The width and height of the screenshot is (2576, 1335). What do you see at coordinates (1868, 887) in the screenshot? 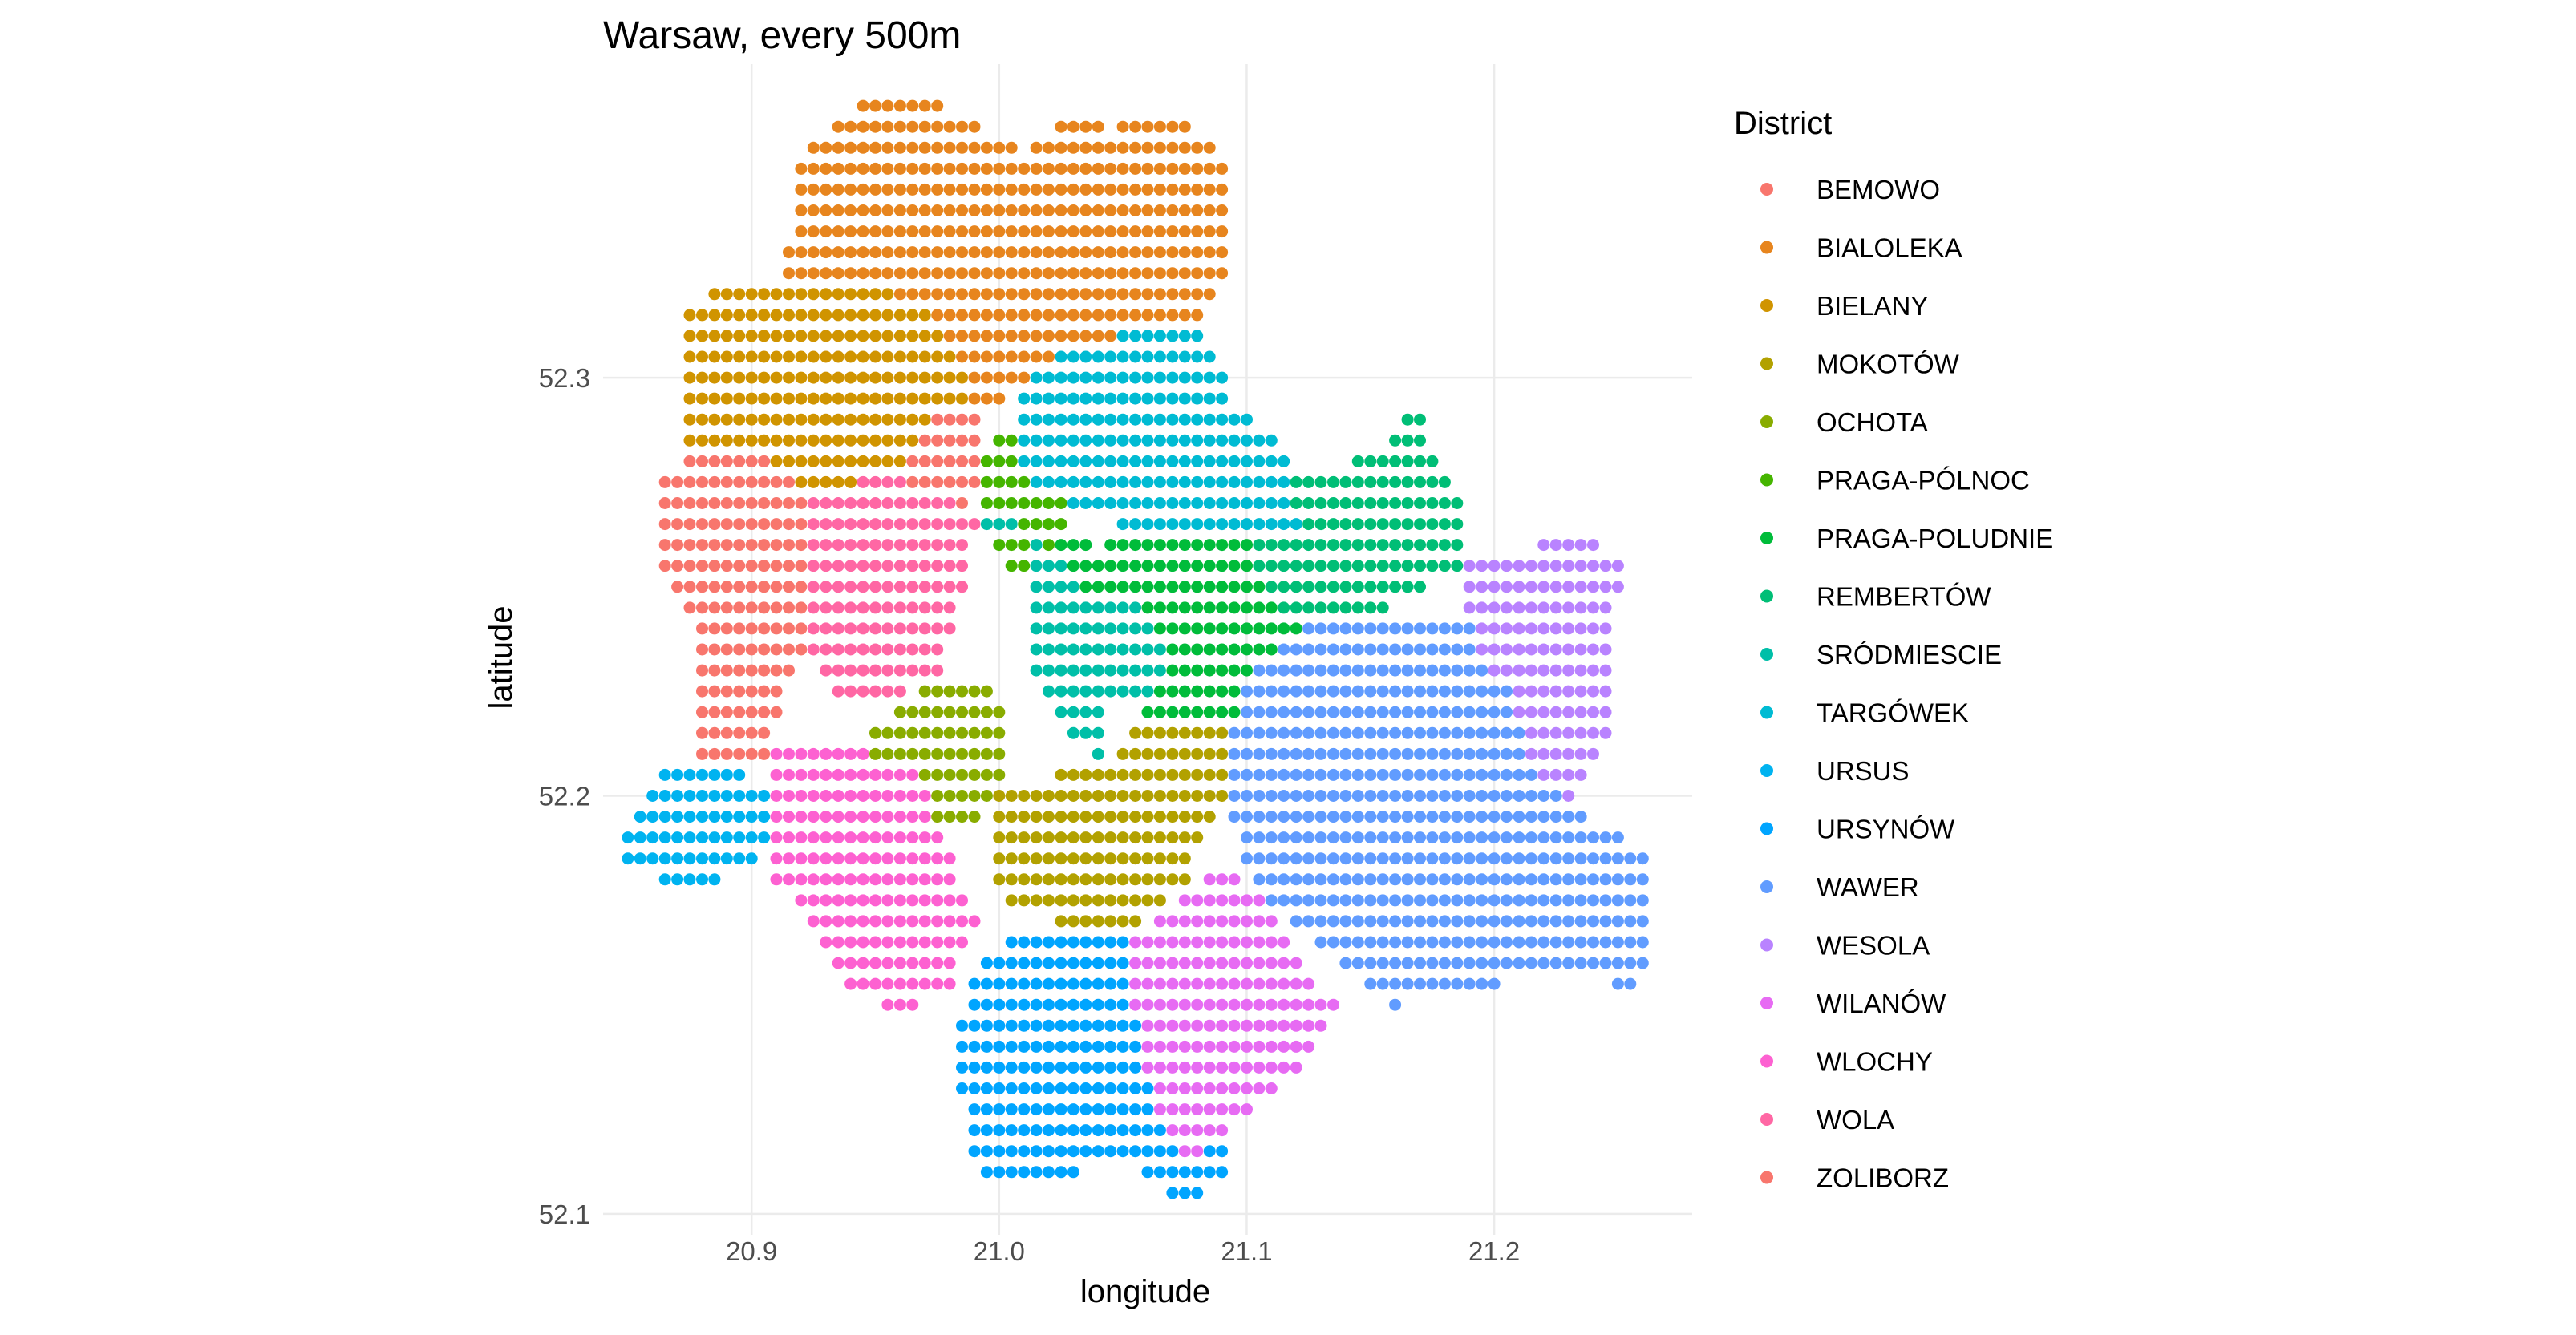
I see `legend-label: WAWER` at bounding box center [1868, 887].